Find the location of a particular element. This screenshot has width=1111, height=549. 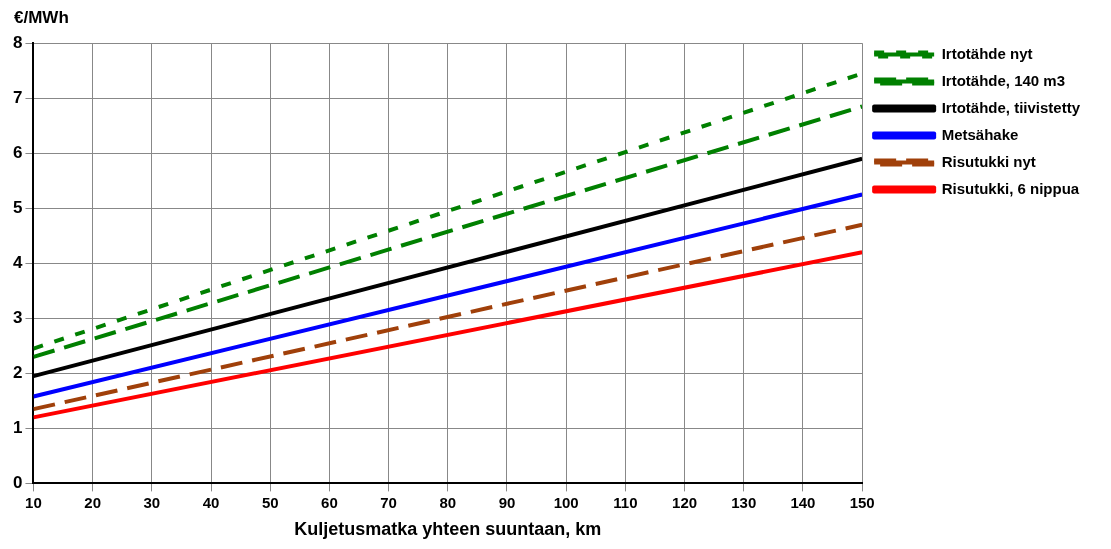

y-tick-label: 6 is located at coordinates (17, 152).